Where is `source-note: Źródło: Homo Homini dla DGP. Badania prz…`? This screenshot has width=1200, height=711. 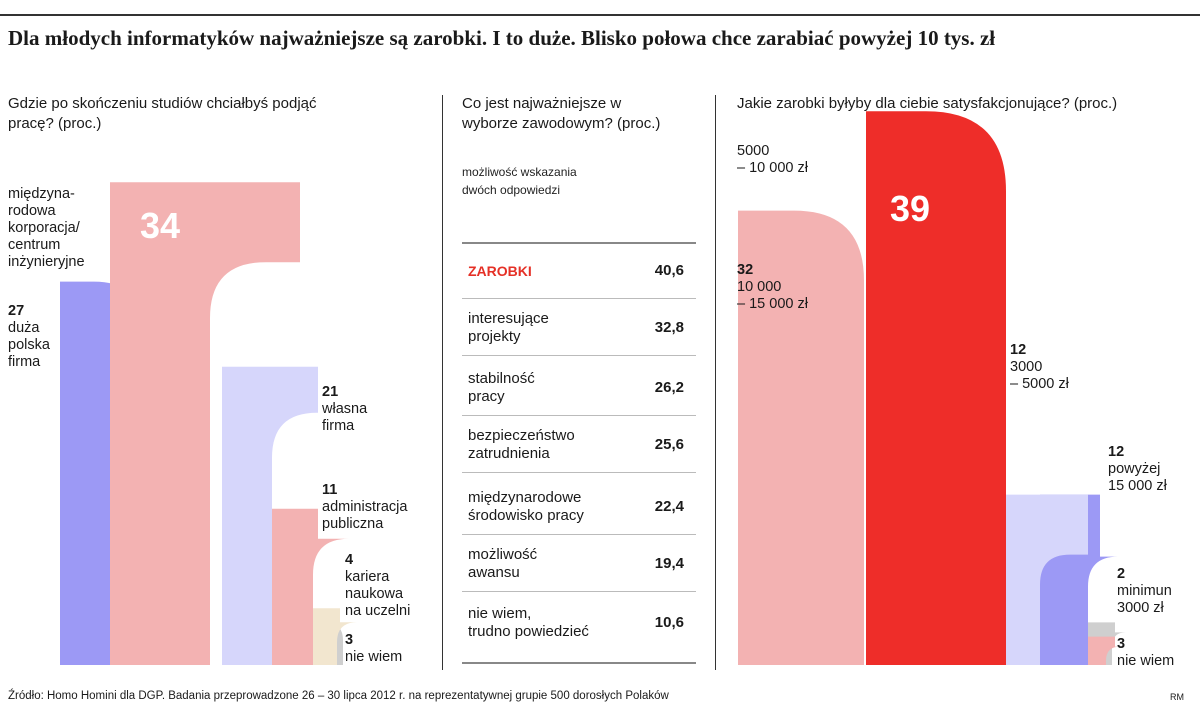
source-note: Źródło: Homo Homini dla DGP. Badania prz… is located at coordinates (338, 696).